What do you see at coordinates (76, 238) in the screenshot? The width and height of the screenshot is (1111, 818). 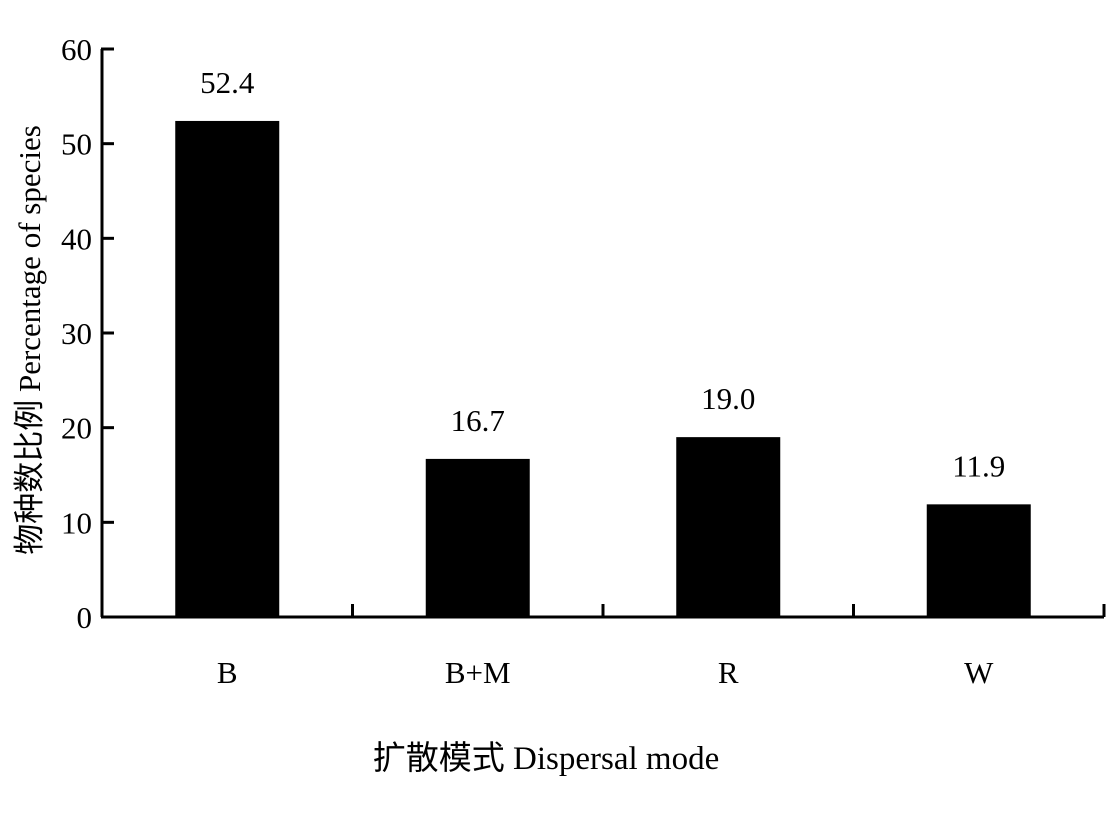 I see `y-tick-label: 40` at bounding box center [76, 238].